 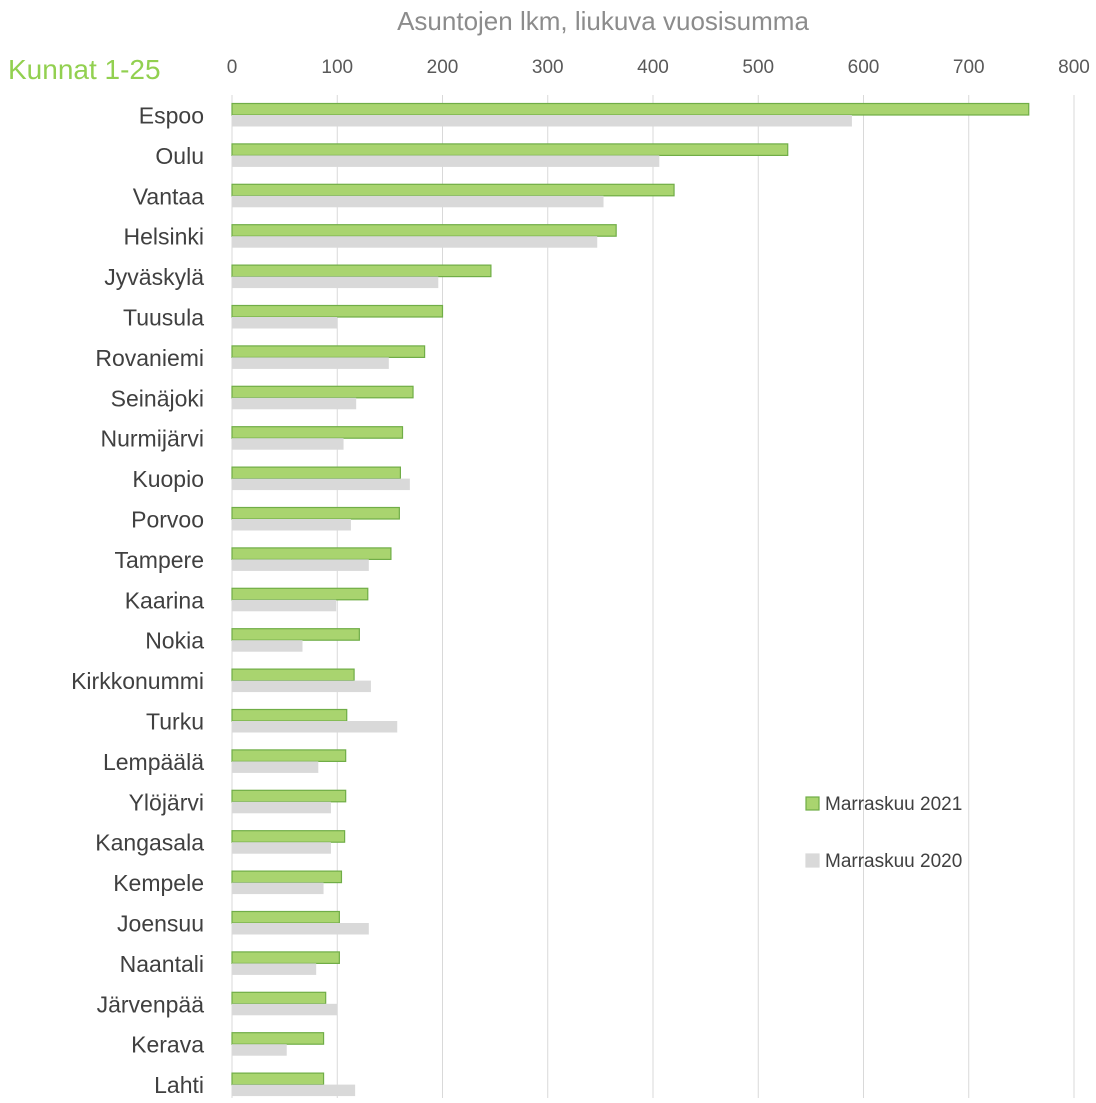 What do you see at coordinates (154, 277) in the screenshot?
I see `category-label: Jyväskylä` at bounding box center [154, 277].